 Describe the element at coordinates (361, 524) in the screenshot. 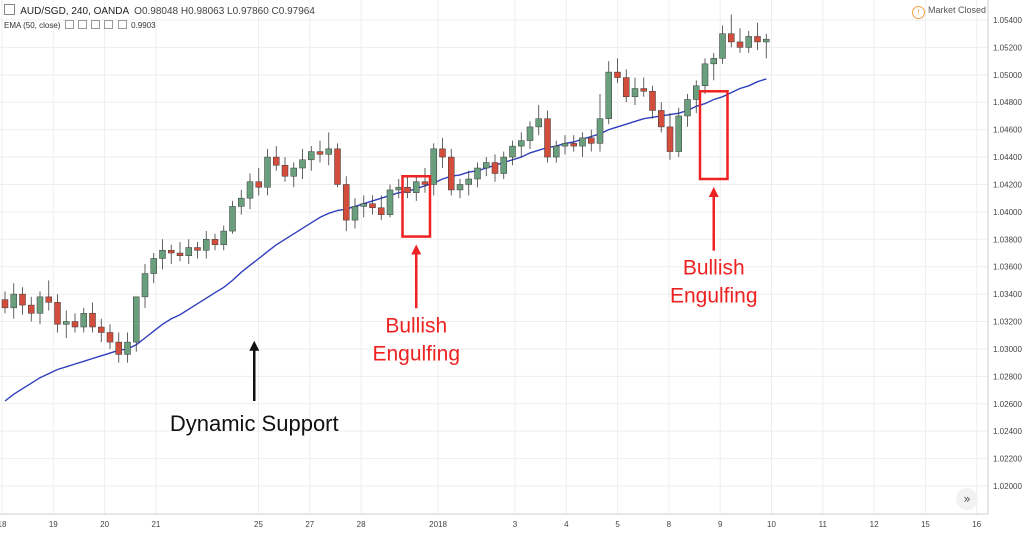

I see `x-tick-label: 28` at that location.